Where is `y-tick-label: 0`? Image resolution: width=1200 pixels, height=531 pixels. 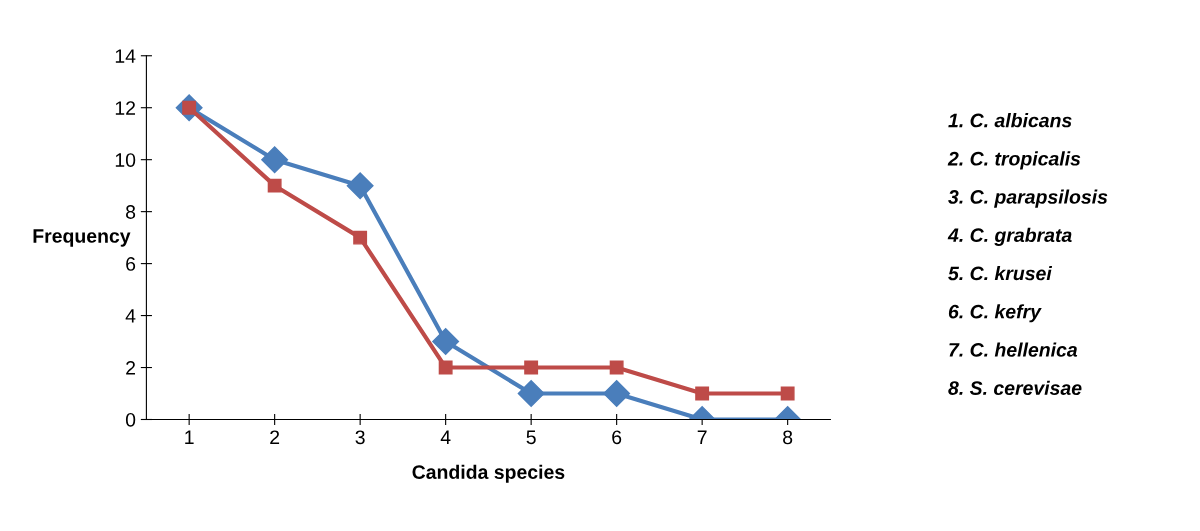 y-tick-label: 0 is located at coordinates (130, 419).